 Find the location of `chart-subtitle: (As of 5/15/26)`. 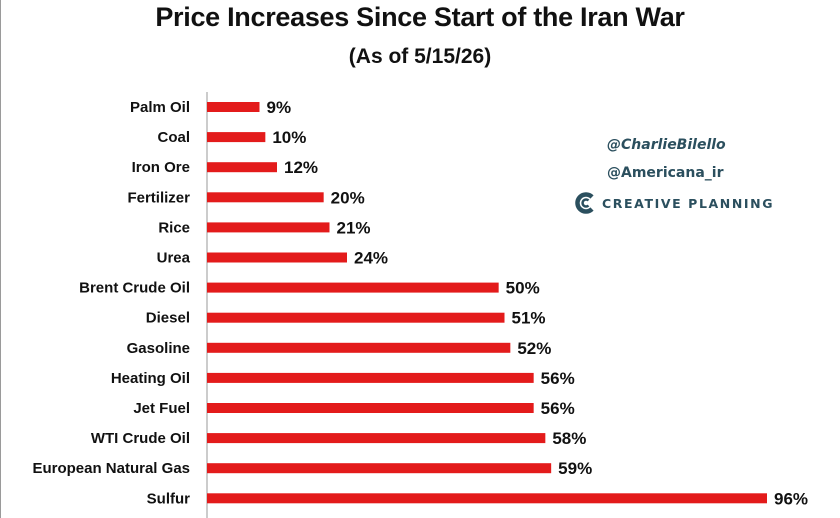

chart-subtitle: (As of 5/15/26) is located at coordinates (420, 56).